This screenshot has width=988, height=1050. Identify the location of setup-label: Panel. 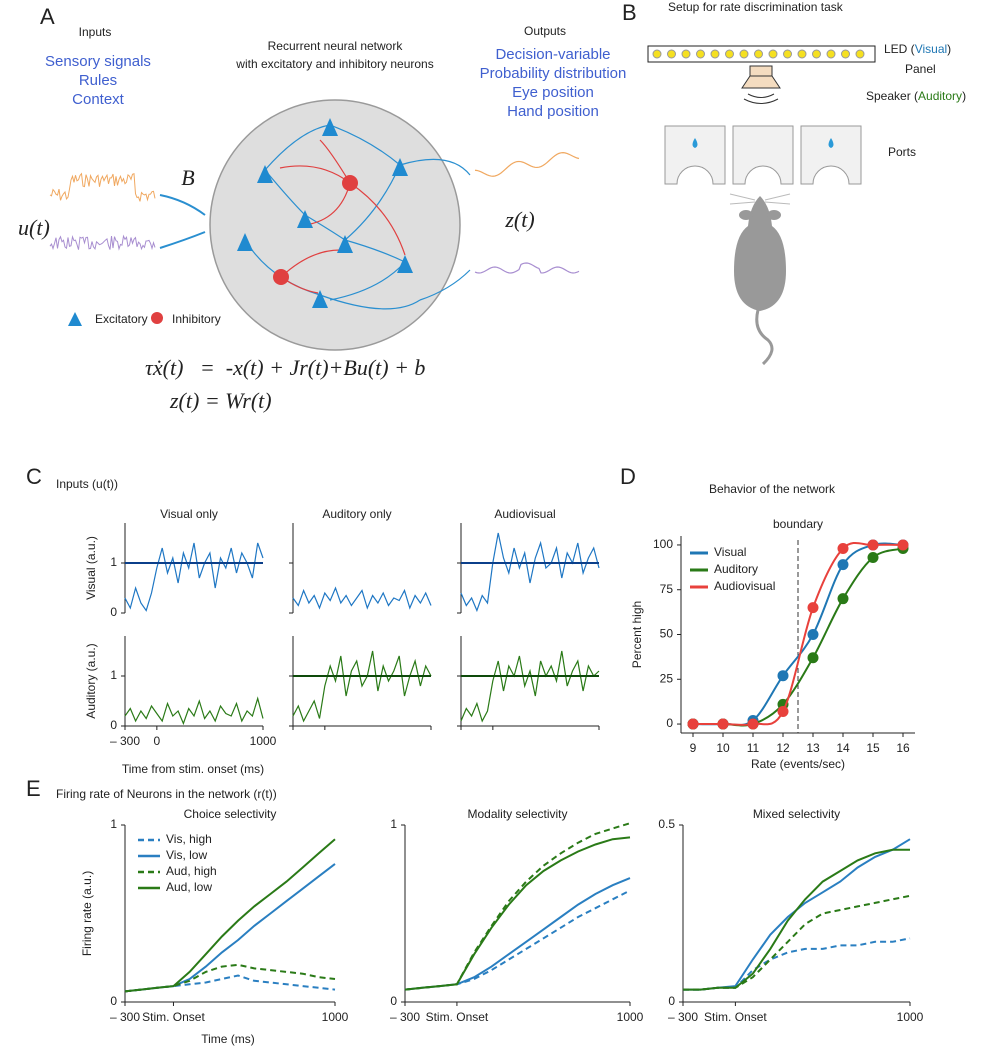
(920, 69).